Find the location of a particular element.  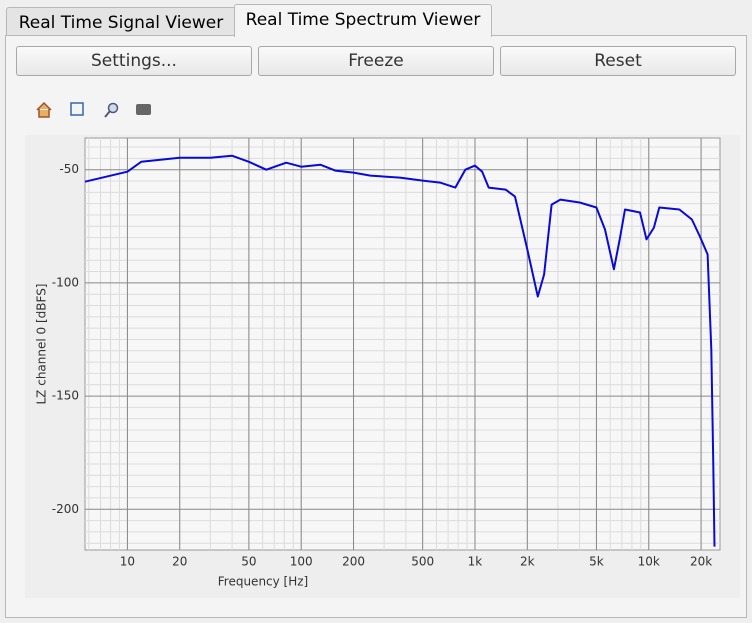

y-axis-label: LZ channel 0 [dBFS] is located at coordinates (42, 344).